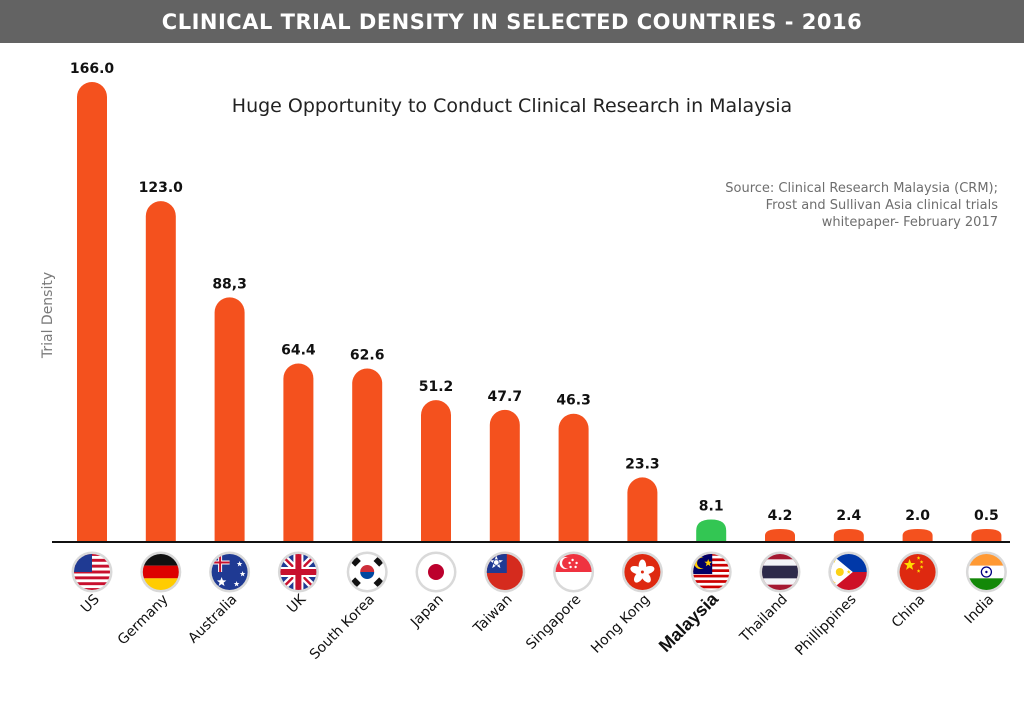 The height and width of the screenshot is (702, 1024). I want to click on south-korea-flag-icon, so click(367, 572).